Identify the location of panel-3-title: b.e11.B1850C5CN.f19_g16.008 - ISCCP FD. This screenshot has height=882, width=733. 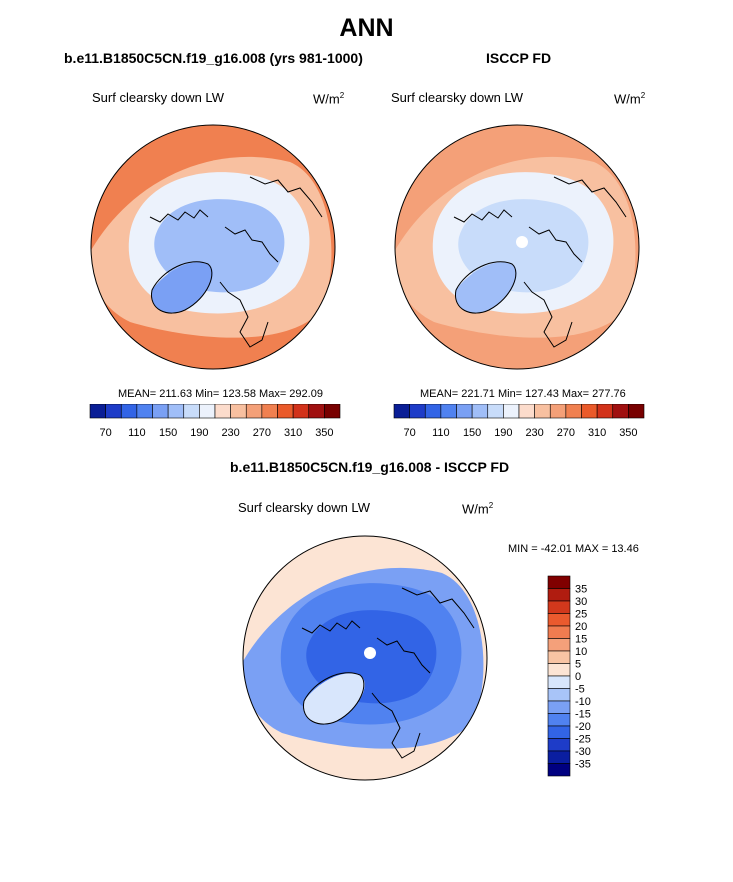
(370, 467).